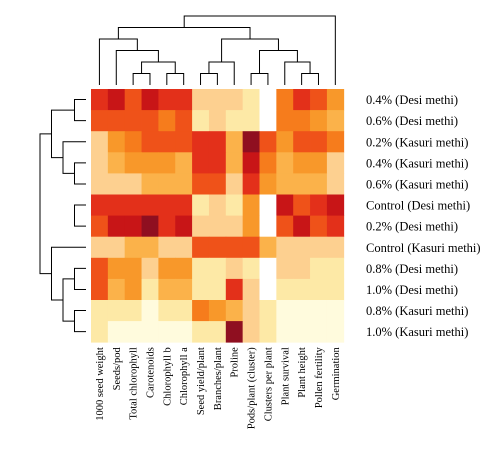 This screenshot has height=455, width=498. I want to click on row-label: 0.4% (Kasuri methi), so click(417, 163).